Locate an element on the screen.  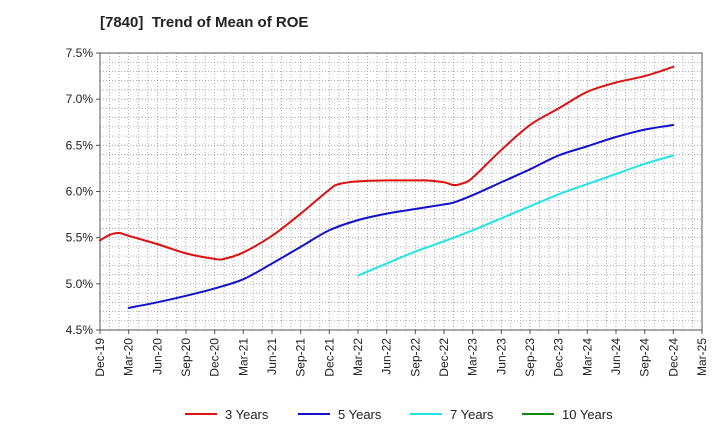
y-tick-label: 5.0% is located at coordinates (80, 284).